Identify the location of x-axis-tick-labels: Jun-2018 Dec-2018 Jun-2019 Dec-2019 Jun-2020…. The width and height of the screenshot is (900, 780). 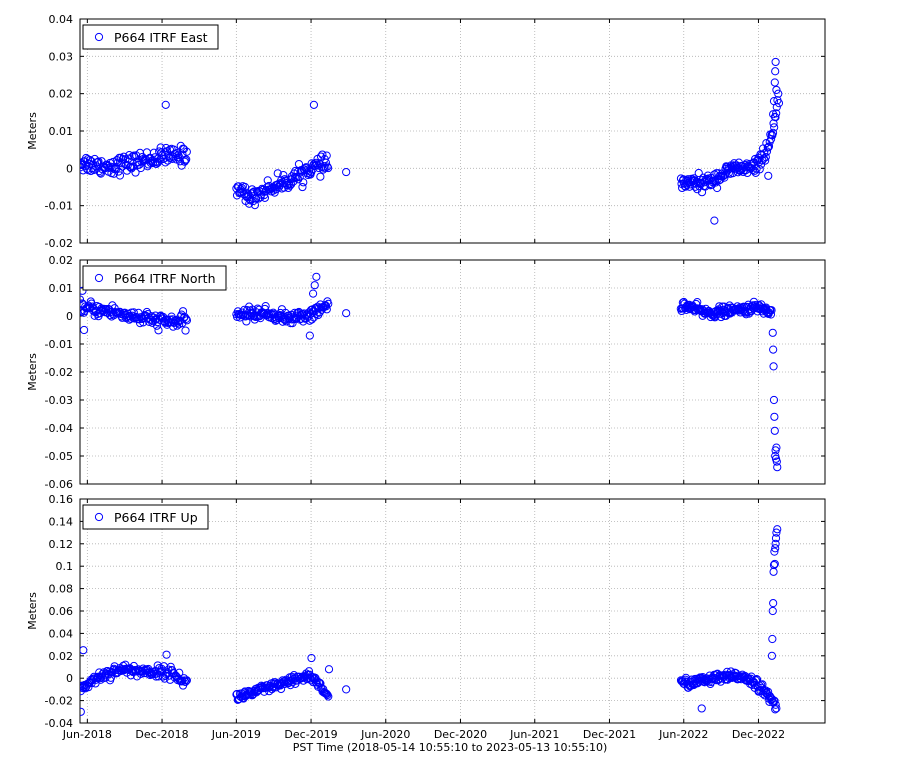
(423, 734).